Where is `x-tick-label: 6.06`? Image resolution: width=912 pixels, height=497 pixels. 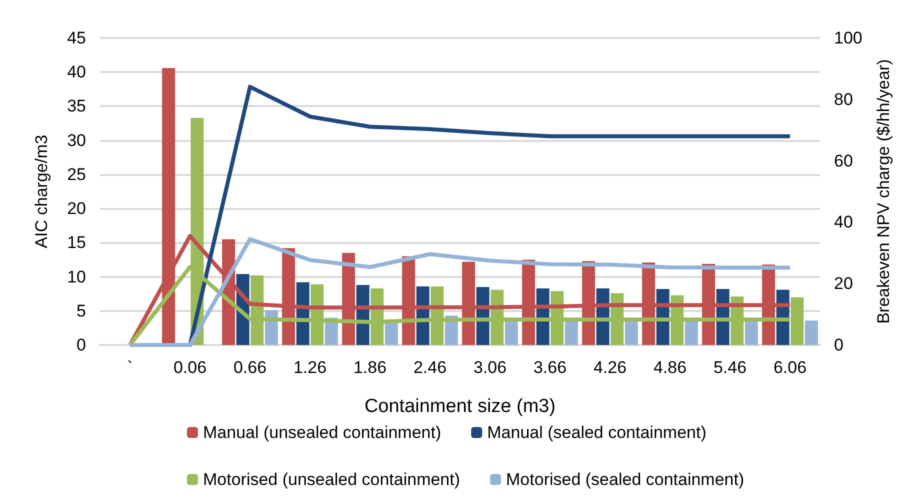
x-tick-label: 6.06 is located at coordinates (790, 367).